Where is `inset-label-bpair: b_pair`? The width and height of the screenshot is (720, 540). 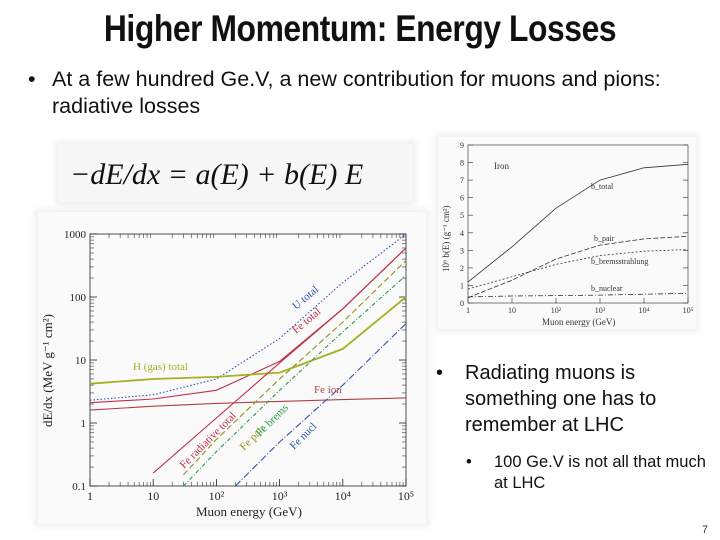
inset-label-bpair: b_pair is located at coordinates (604, 238).